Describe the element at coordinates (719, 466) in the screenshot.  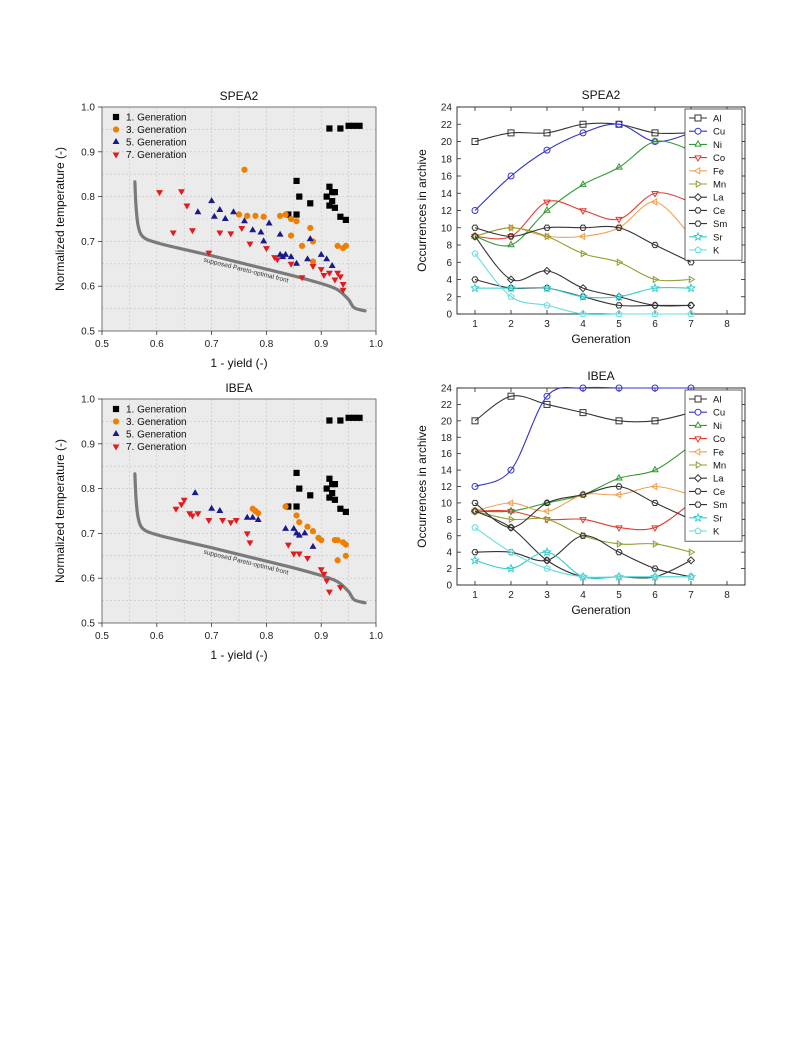
I see `legend-label: Mn` at that location.